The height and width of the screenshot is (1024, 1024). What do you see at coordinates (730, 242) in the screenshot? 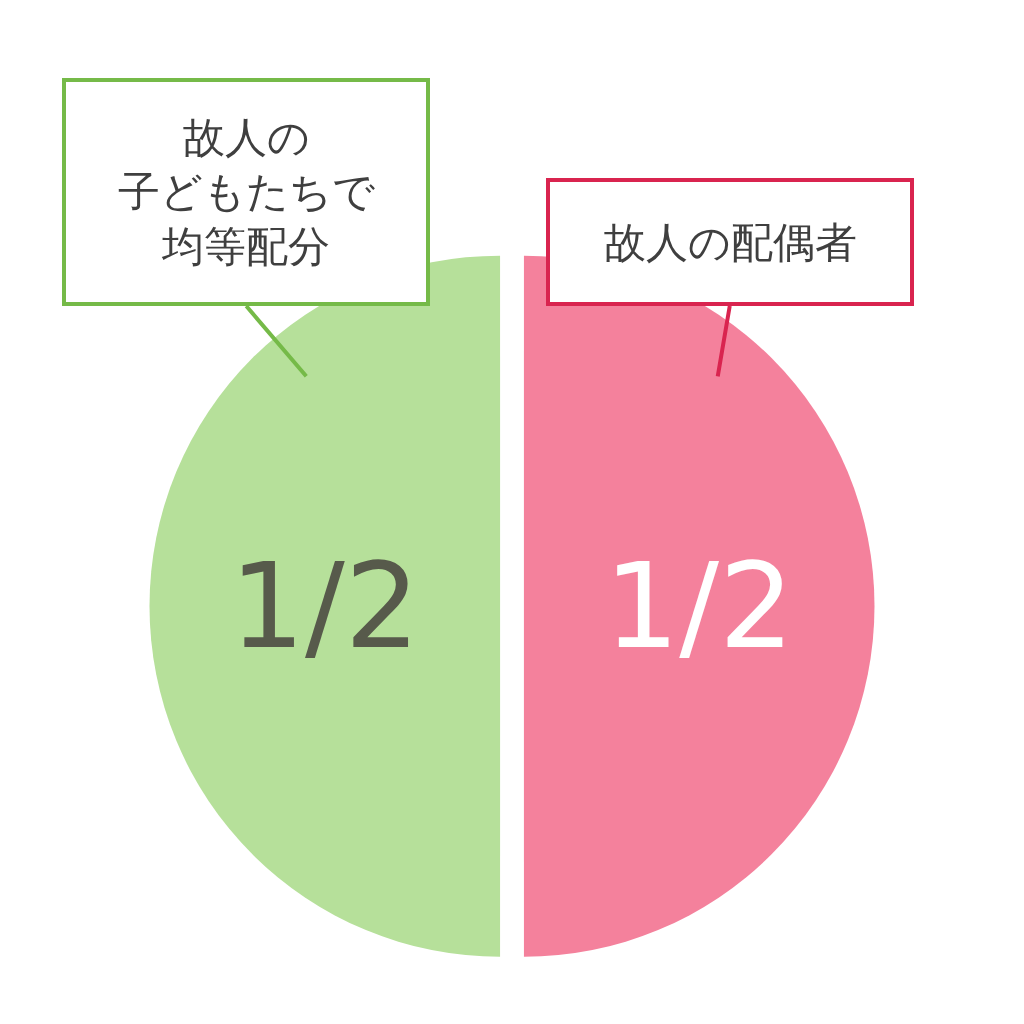
I see `slice-label: 故人の配偶者` at bounding box center [730, 242].